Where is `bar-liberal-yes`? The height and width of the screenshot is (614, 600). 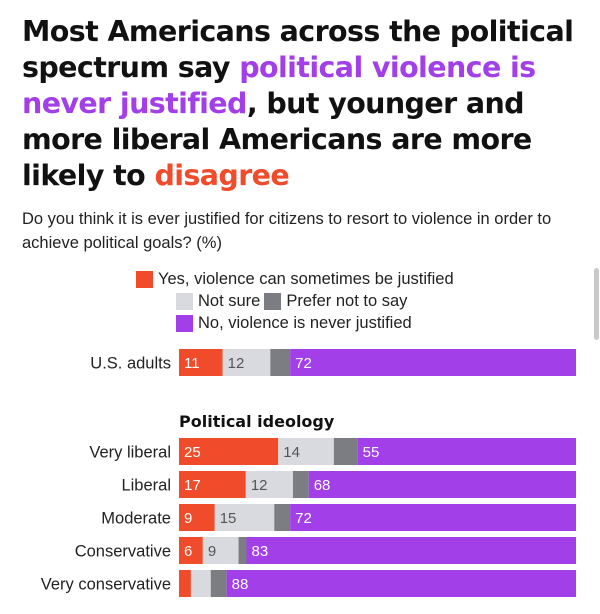 bar-liberal-yes is located at coordinates (212, 484).